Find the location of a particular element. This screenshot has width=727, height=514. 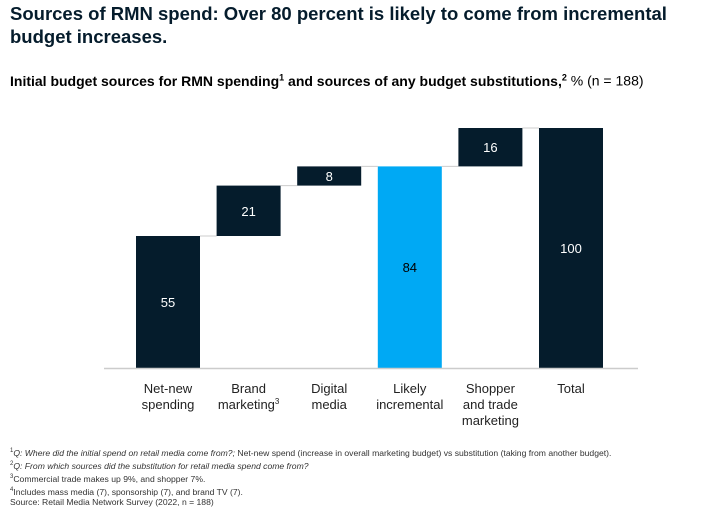

category-label: marketing is located at coordinates (490, 420).